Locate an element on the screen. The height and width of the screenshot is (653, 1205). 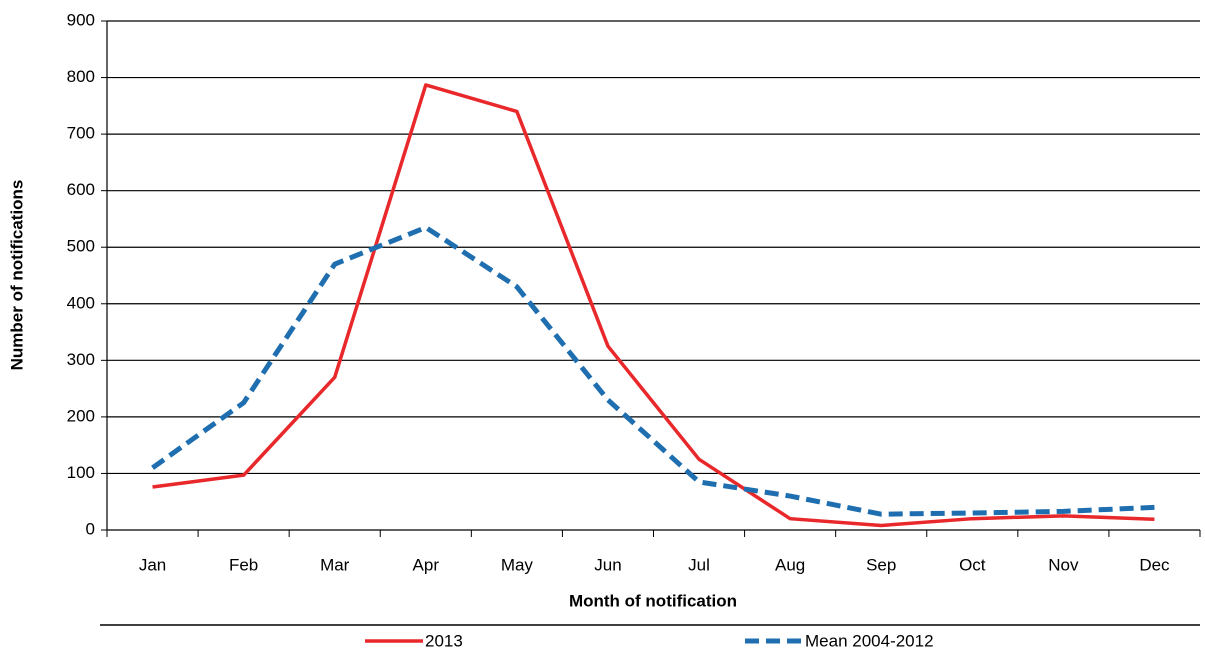
x-tick-label: Oct is located at coordinates (972, 564).